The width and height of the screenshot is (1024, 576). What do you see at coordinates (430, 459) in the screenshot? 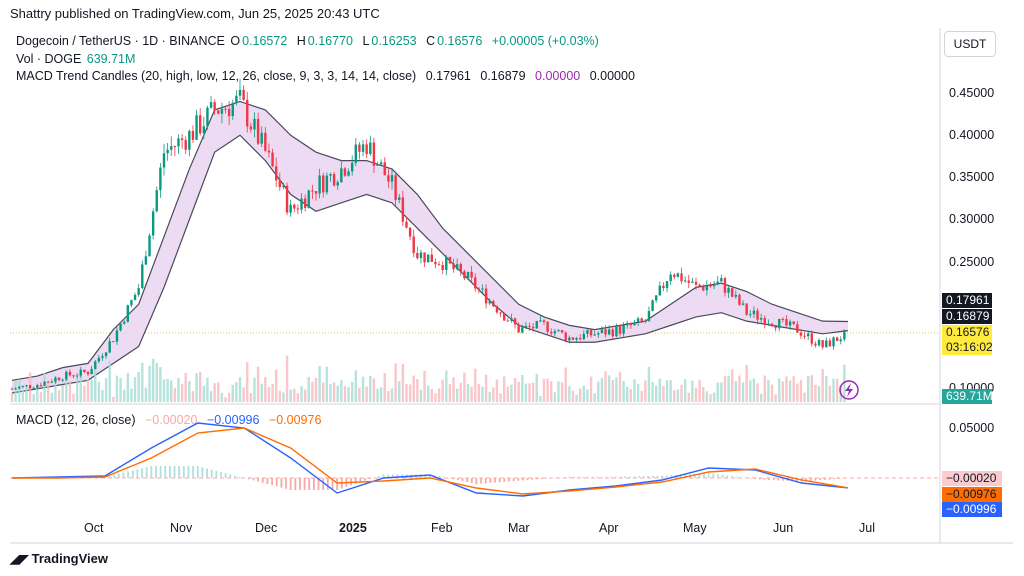
I see `macd-lines` at bounding box center [430, 459].